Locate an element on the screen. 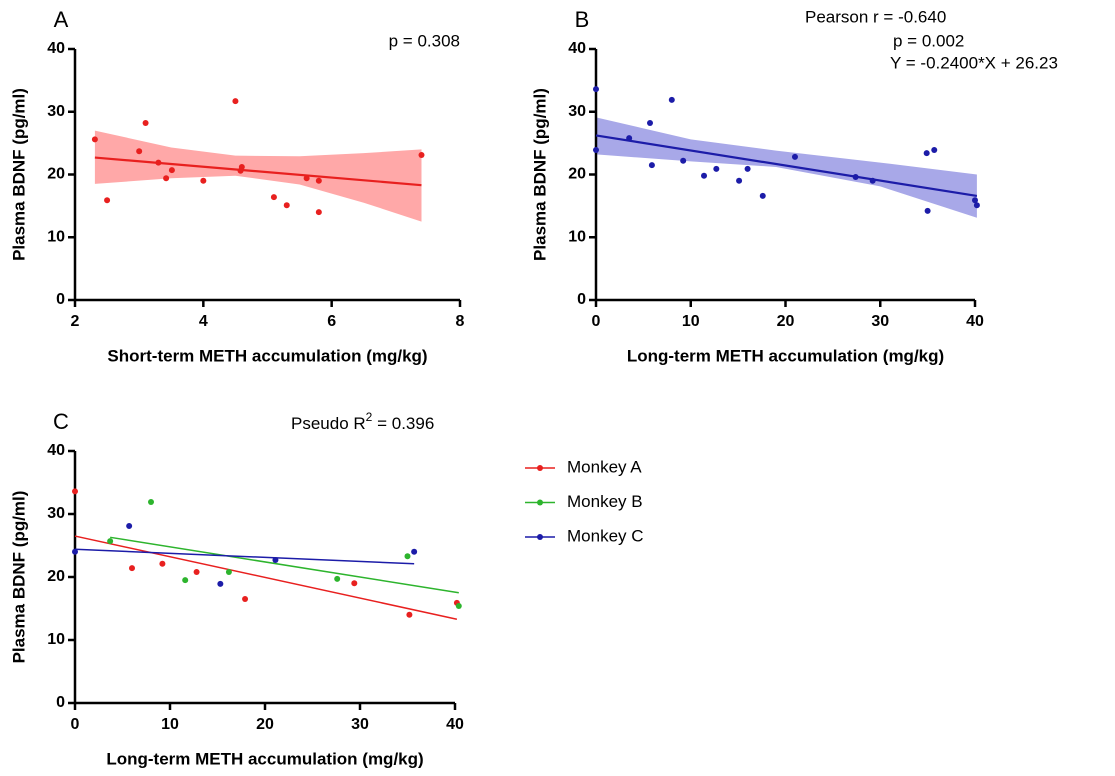 The height and width of the screenshot is (776, 1115). panel-label: C is located at coordinates (61, 421).